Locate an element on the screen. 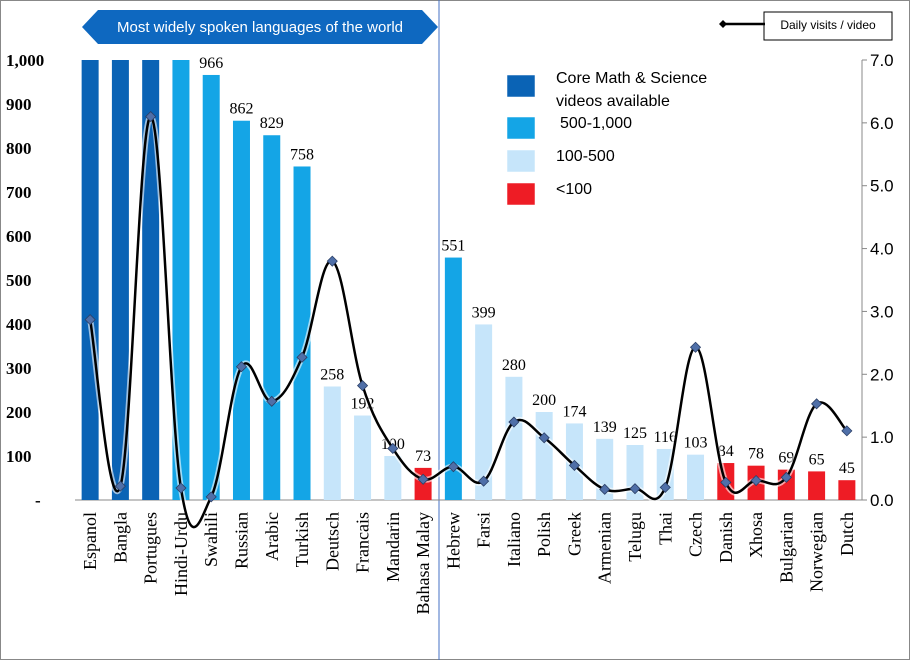 The height and width of the screenshot is (660, 910). bar-dutch is located at coordinates (847, 490).